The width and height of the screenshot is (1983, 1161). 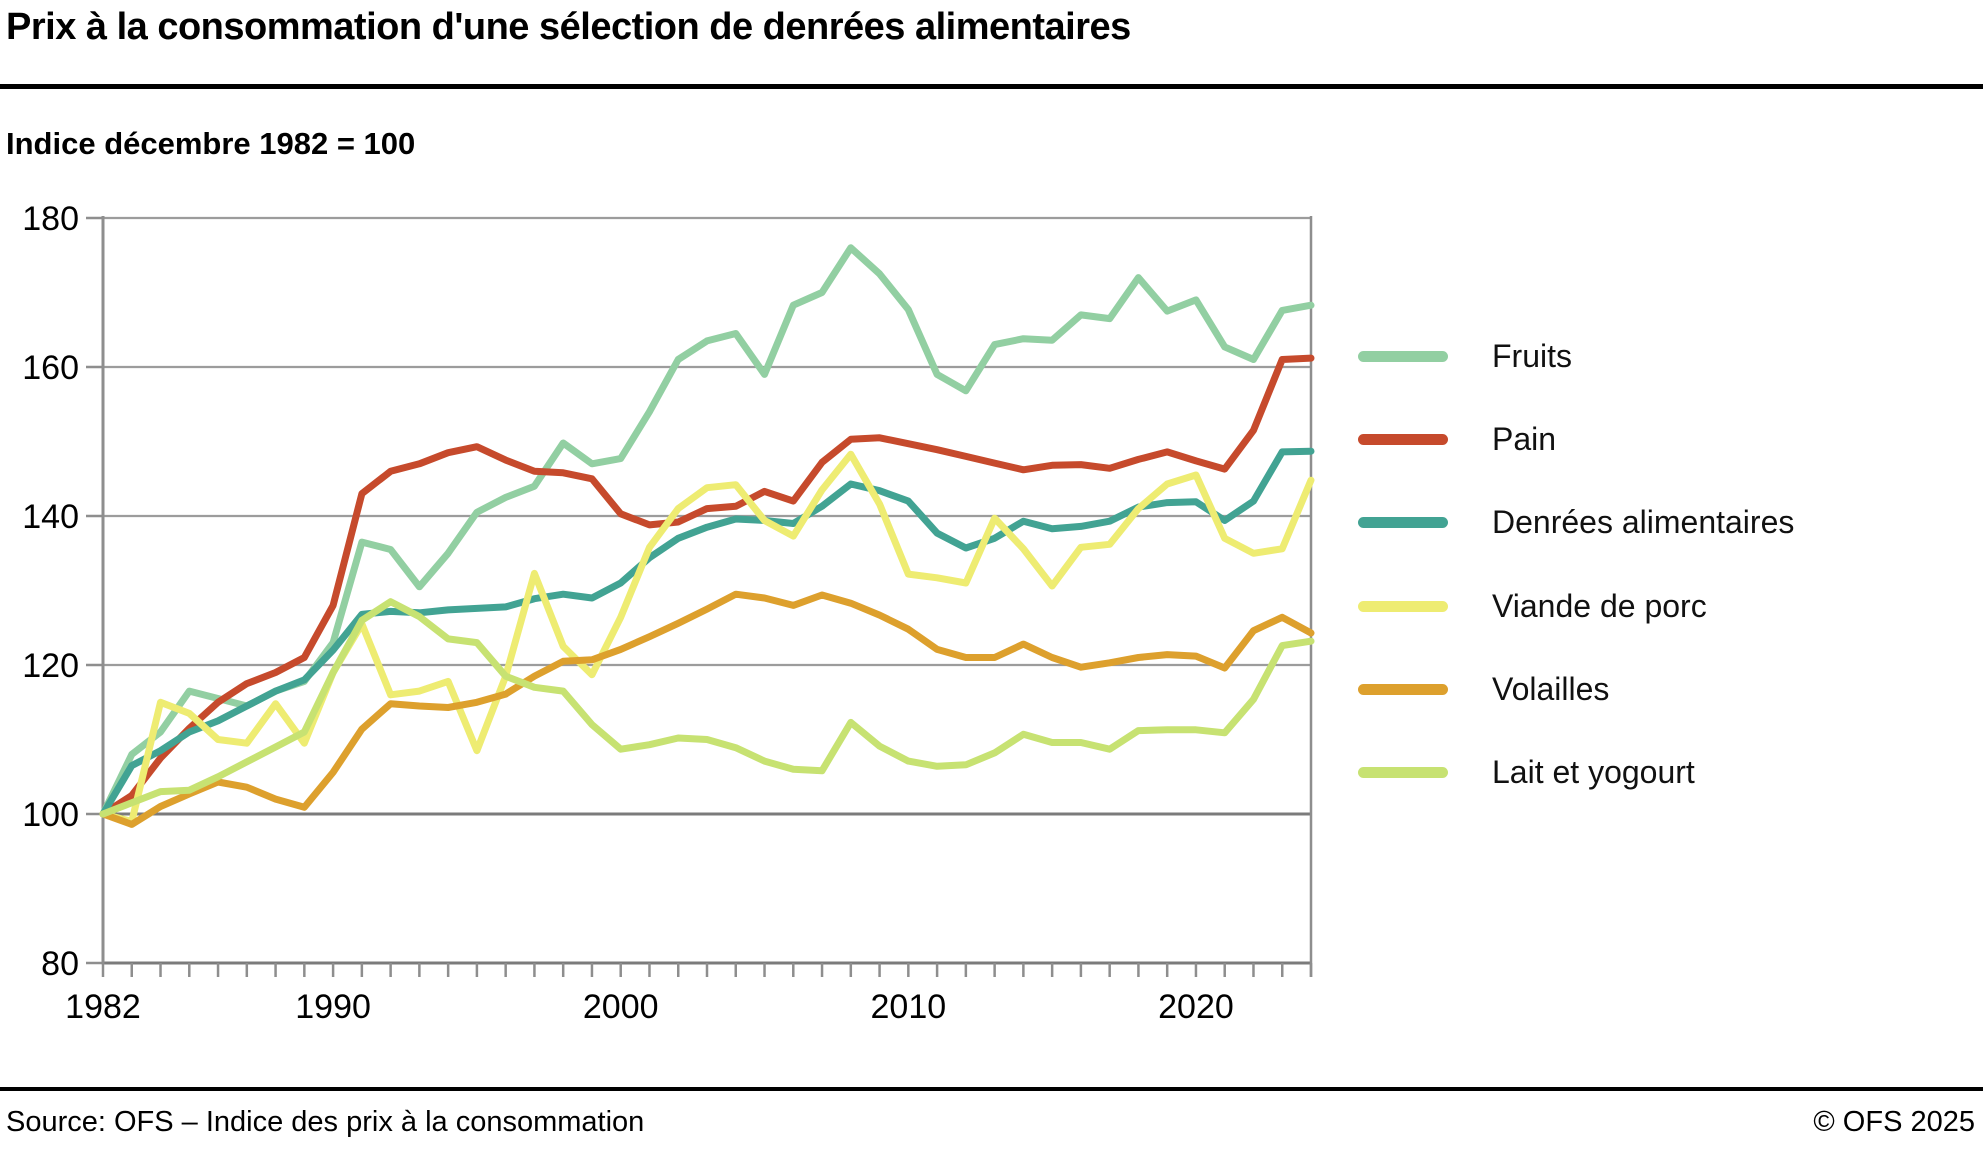 I want to click on legend-label: Pain, so click(x=1524, y=438).